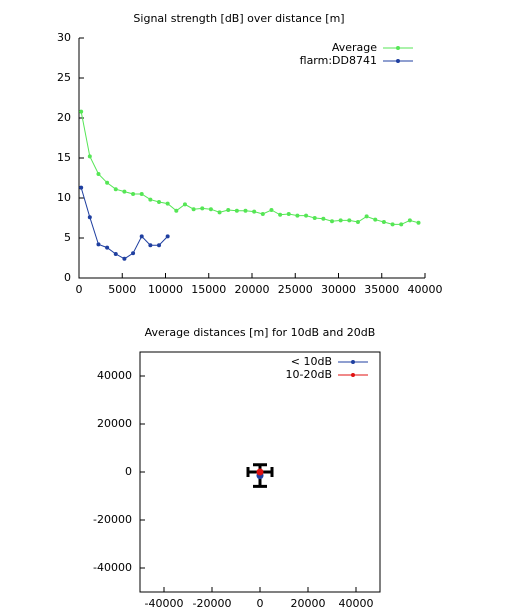  What do you see at coordinates (165, 289) in the screenshot?
I see `x-tick-label: 10000` at bounding box center [165, 289].